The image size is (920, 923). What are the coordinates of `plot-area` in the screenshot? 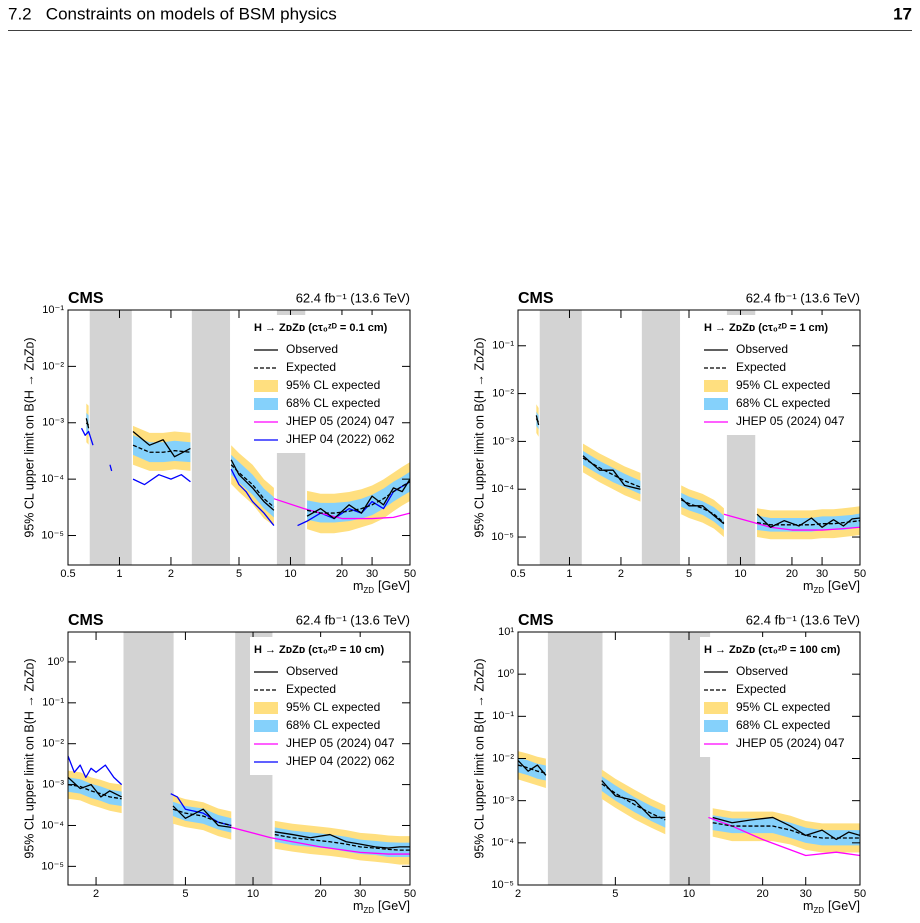 It's located at (689, 758).